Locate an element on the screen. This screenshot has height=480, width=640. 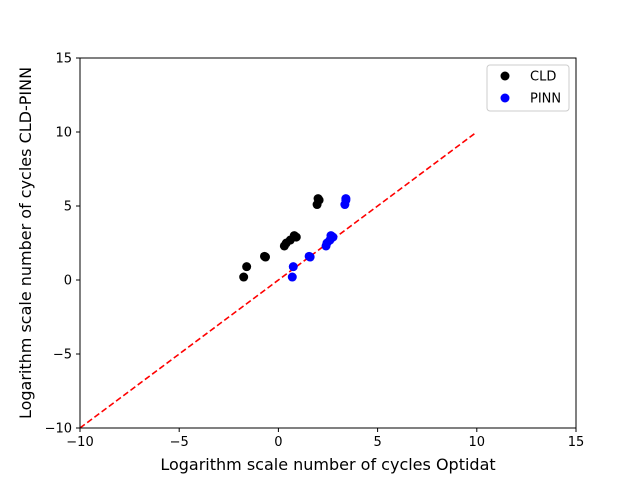
y-axis: −10 −5 0 5 10 15 is located at coordinates (62, 244).